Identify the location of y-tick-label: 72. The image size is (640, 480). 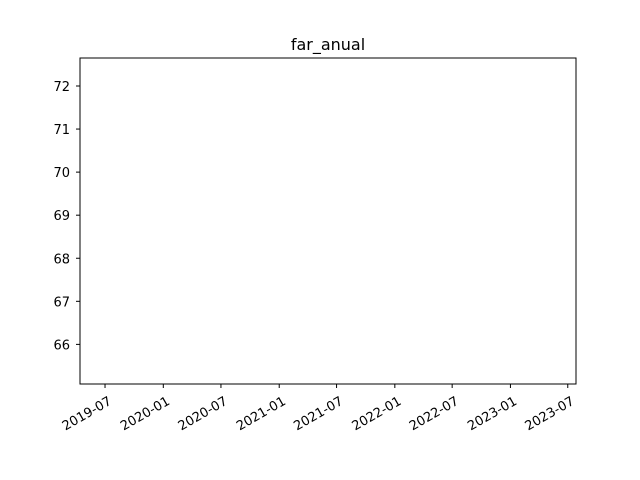
(61, 87).